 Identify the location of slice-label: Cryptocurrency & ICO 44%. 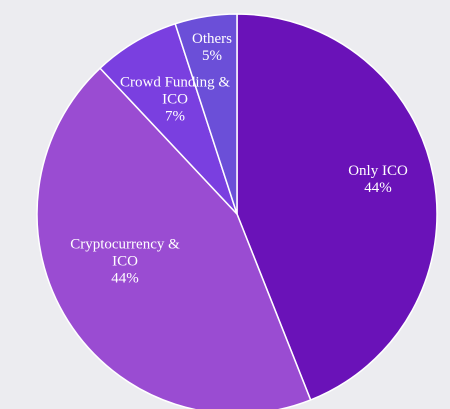
(125, 262).